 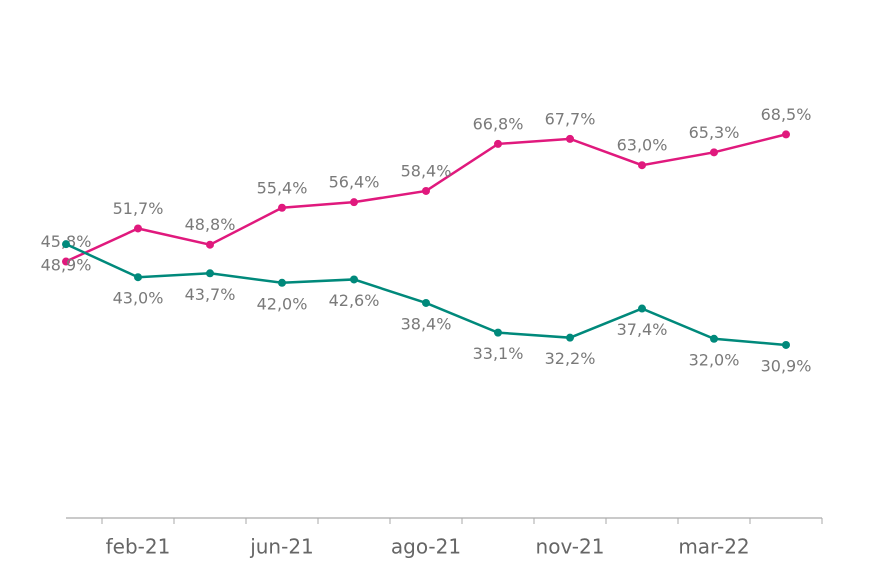 I want to click on value-label: 65,3%, so click(x=714, y=132).